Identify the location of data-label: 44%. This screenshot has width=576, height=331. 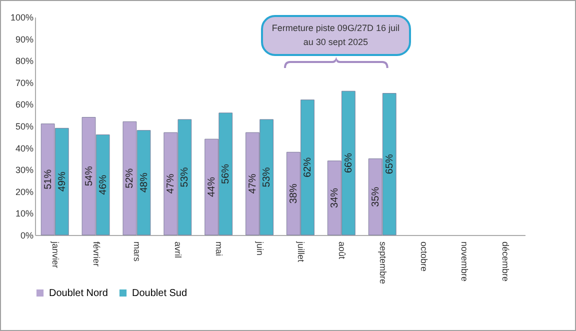
(212, 187).